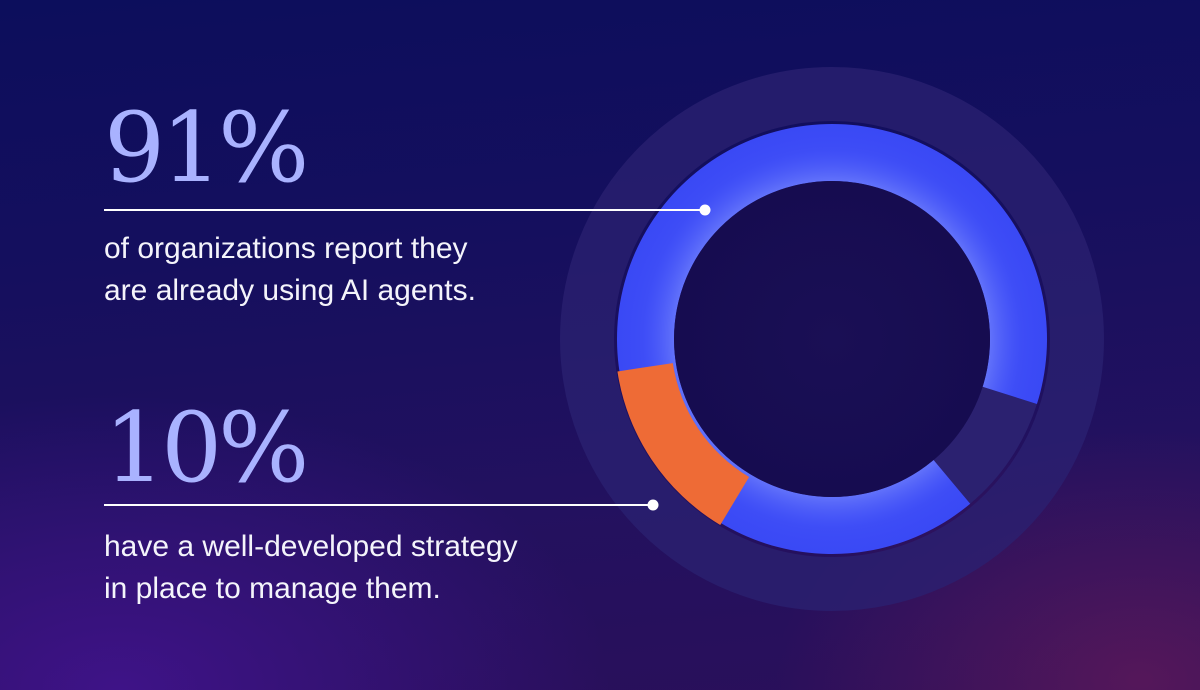 This screenshot has height=690, width=1200. What do you see at coordinates (206, 148) in the screenshot?
I see `stat-value: 91%` at bounding box center [206, 148].